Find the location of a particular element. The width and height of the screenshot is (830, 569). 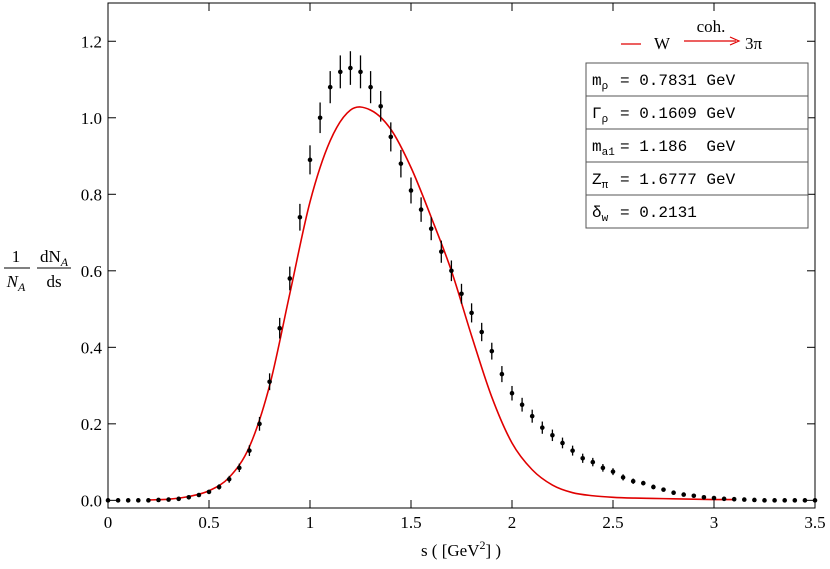

y-tick-label: 0.0 is located at coordinates (91, 500).